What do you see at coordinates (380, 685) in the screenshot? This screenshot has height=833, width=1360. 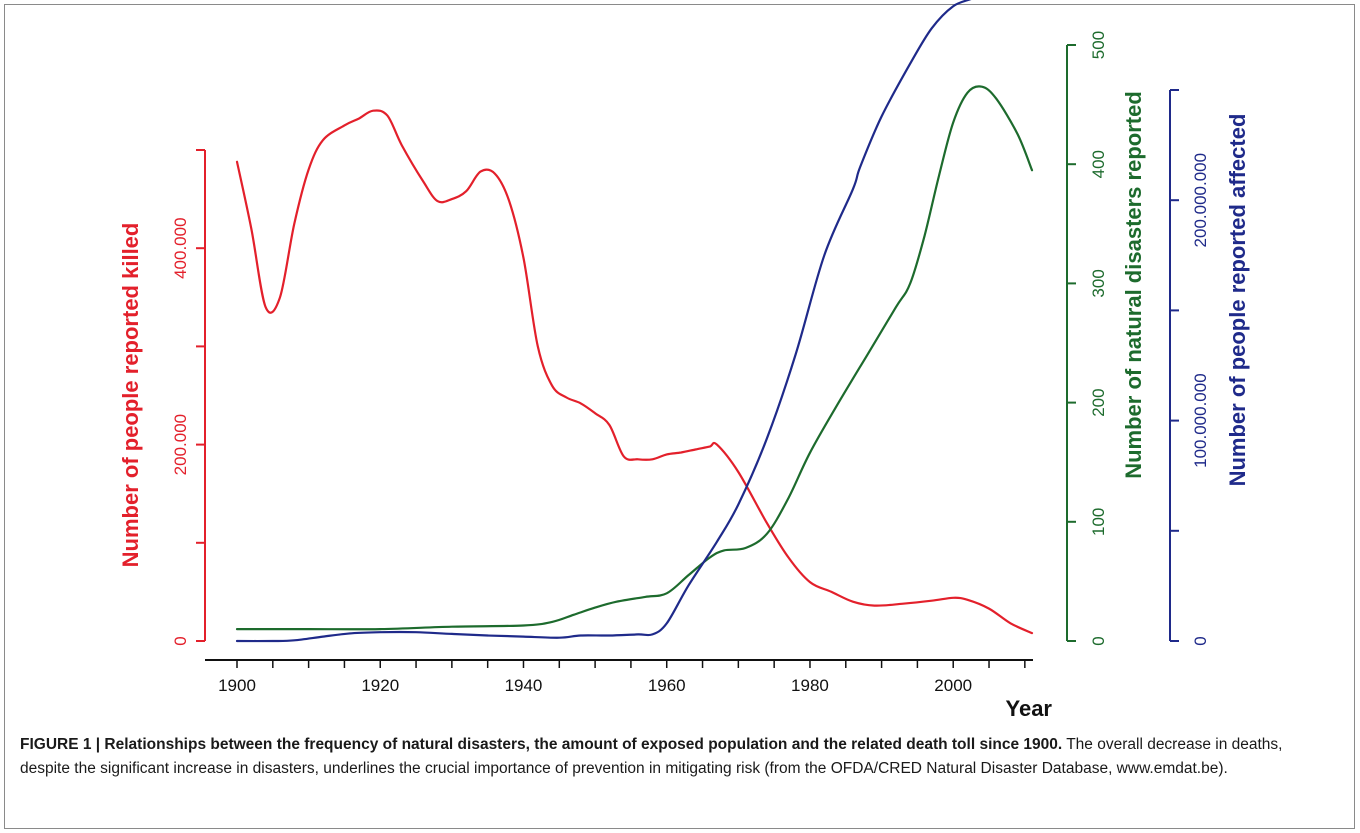 I see `x-tick-label-1920: 1920` at bounding box center [380, 685].